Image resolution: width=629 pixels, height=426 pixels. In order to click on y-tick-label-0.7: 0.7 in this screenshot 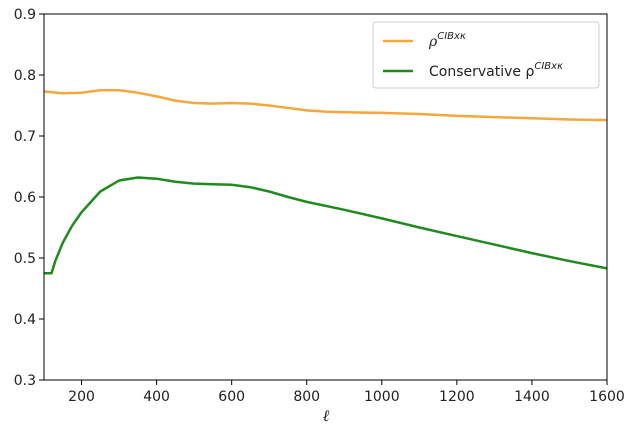, I will do `click(25, 137)`.